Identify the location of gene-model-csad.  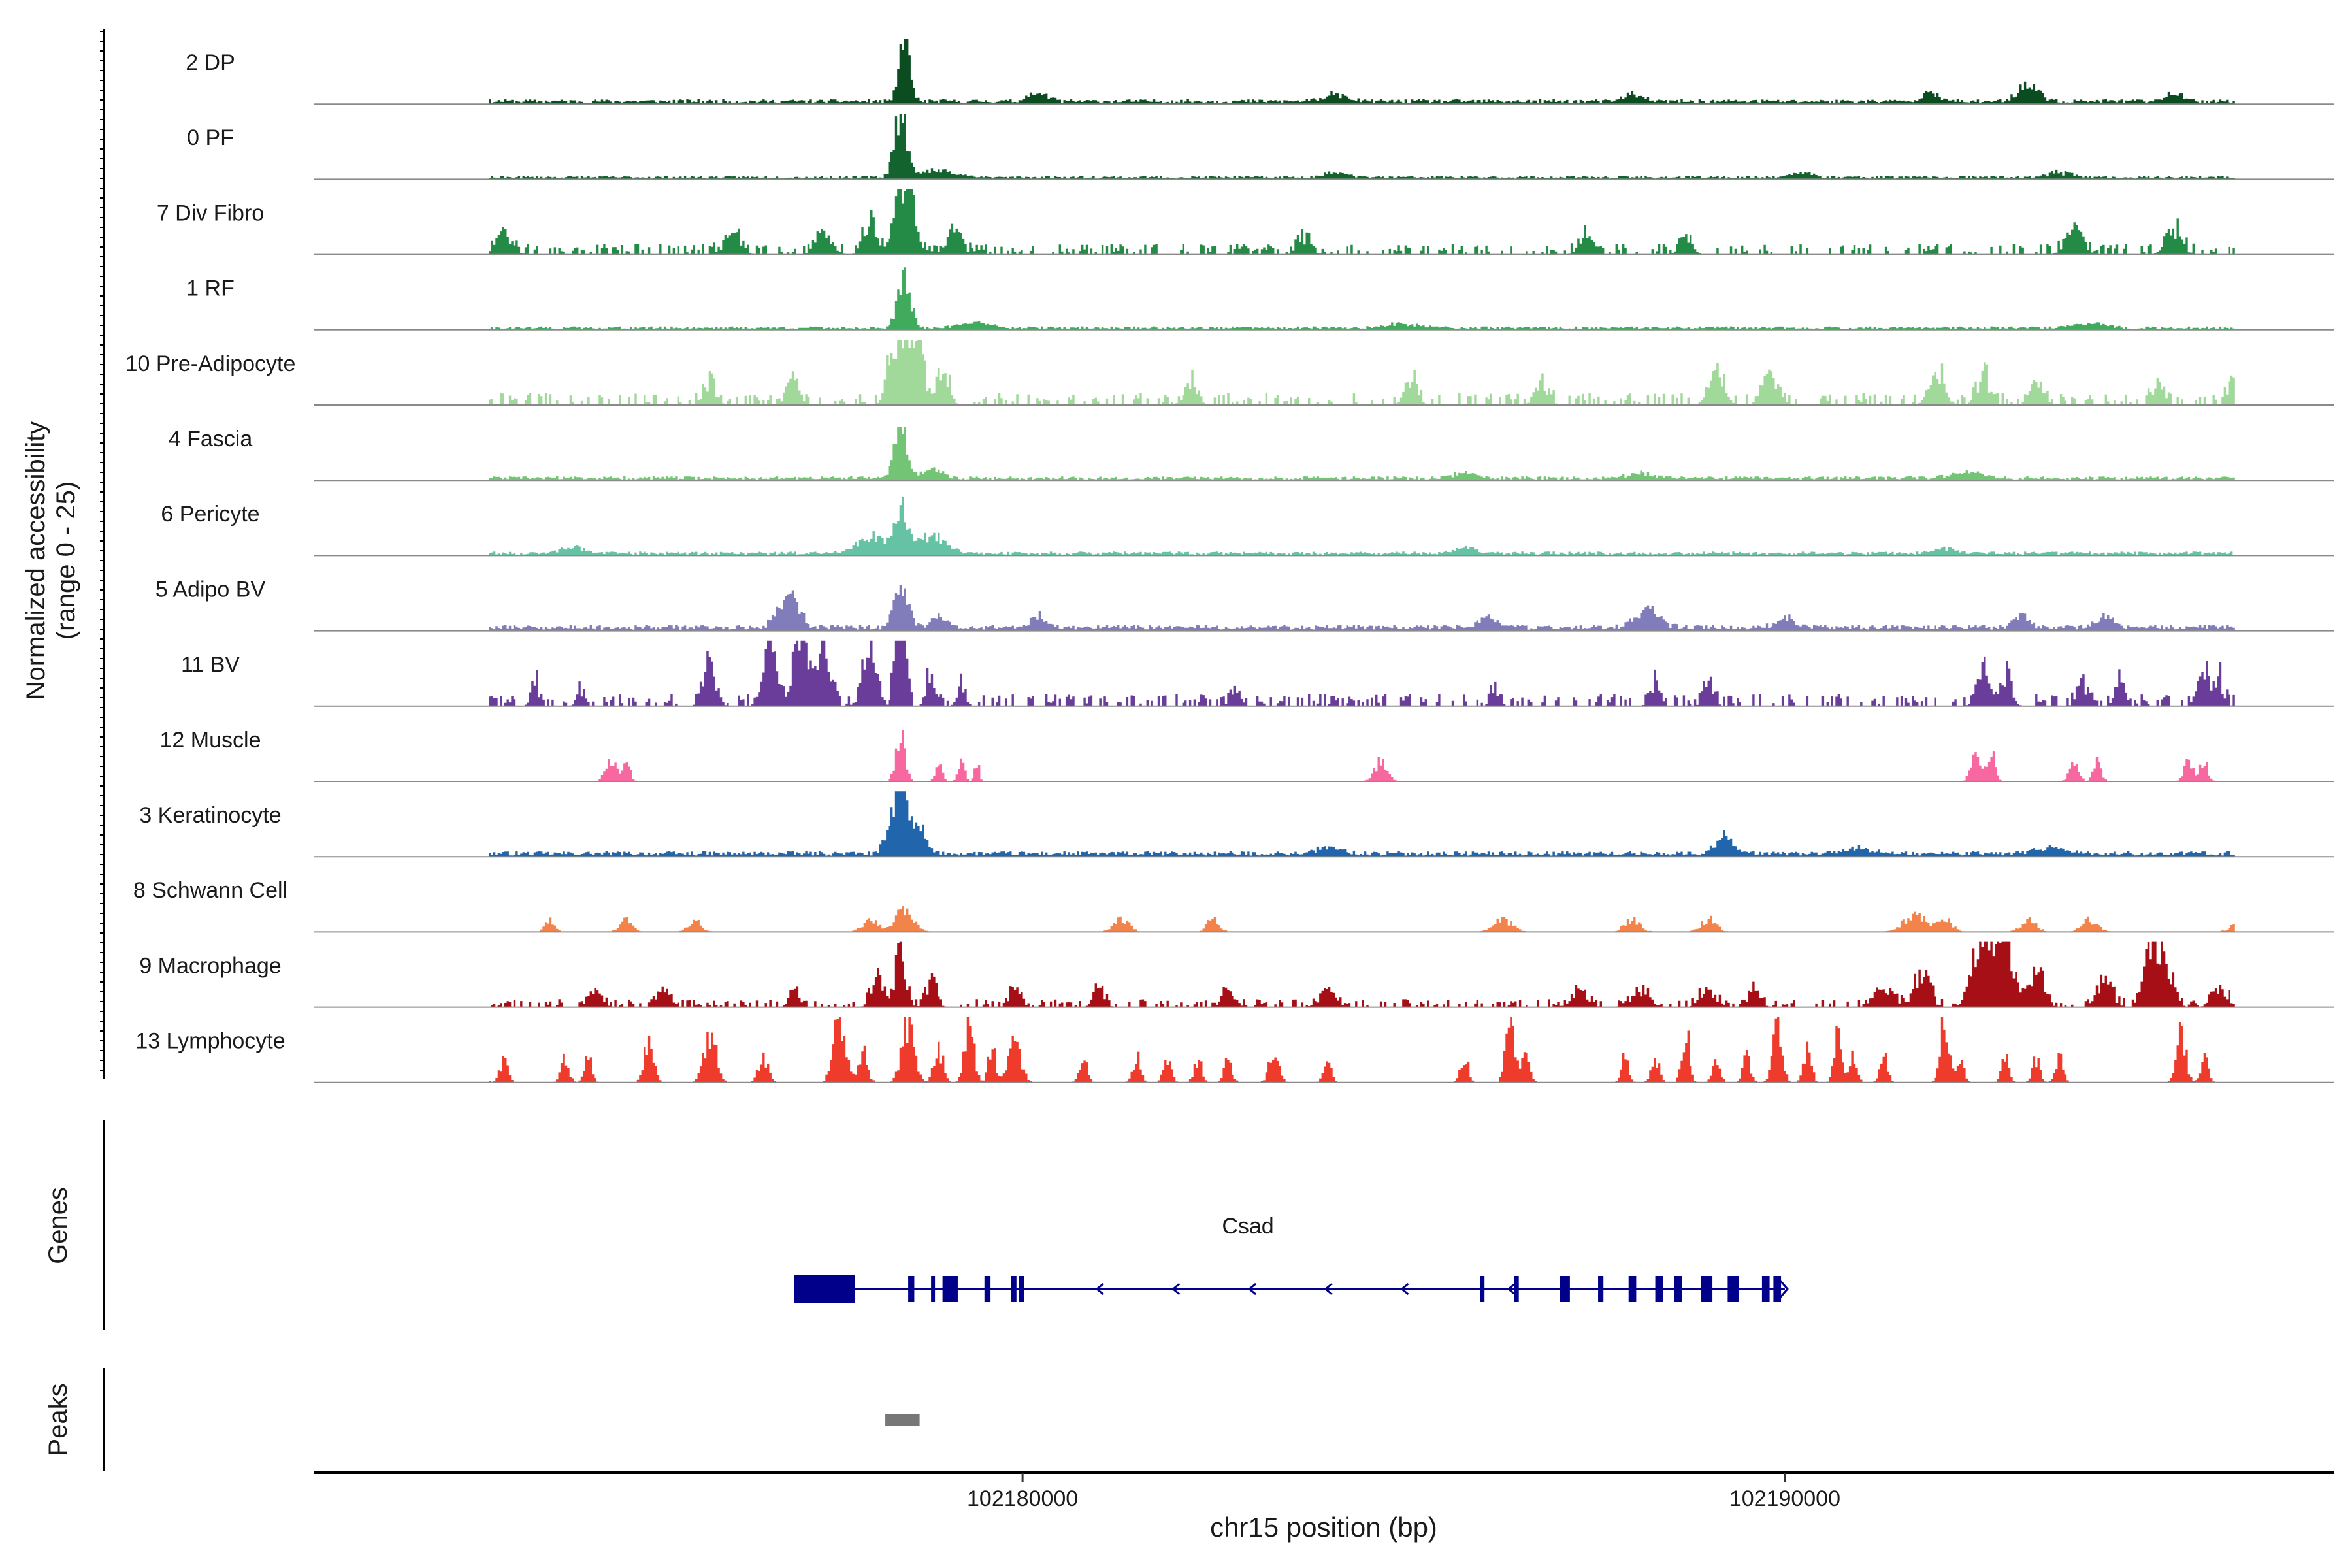
(1291, 1289).